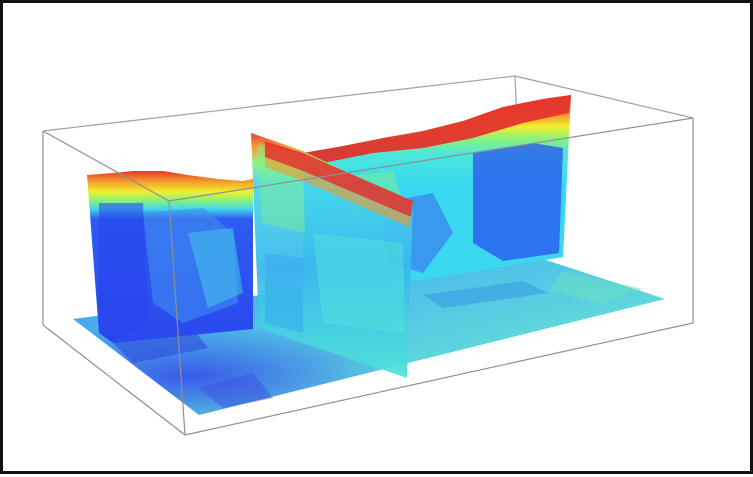  I want to click on transverse-section, so click(332, 255).